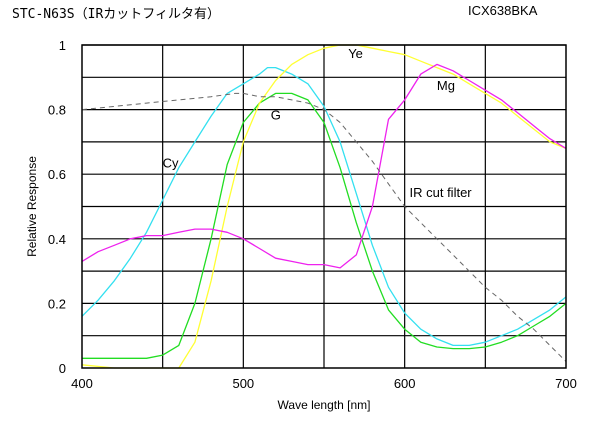 The width and height of the screenshot is (593, 423). Describe the element at coordinates (276, 114) in the screenshot. I see `series-label-g: G` at that location.